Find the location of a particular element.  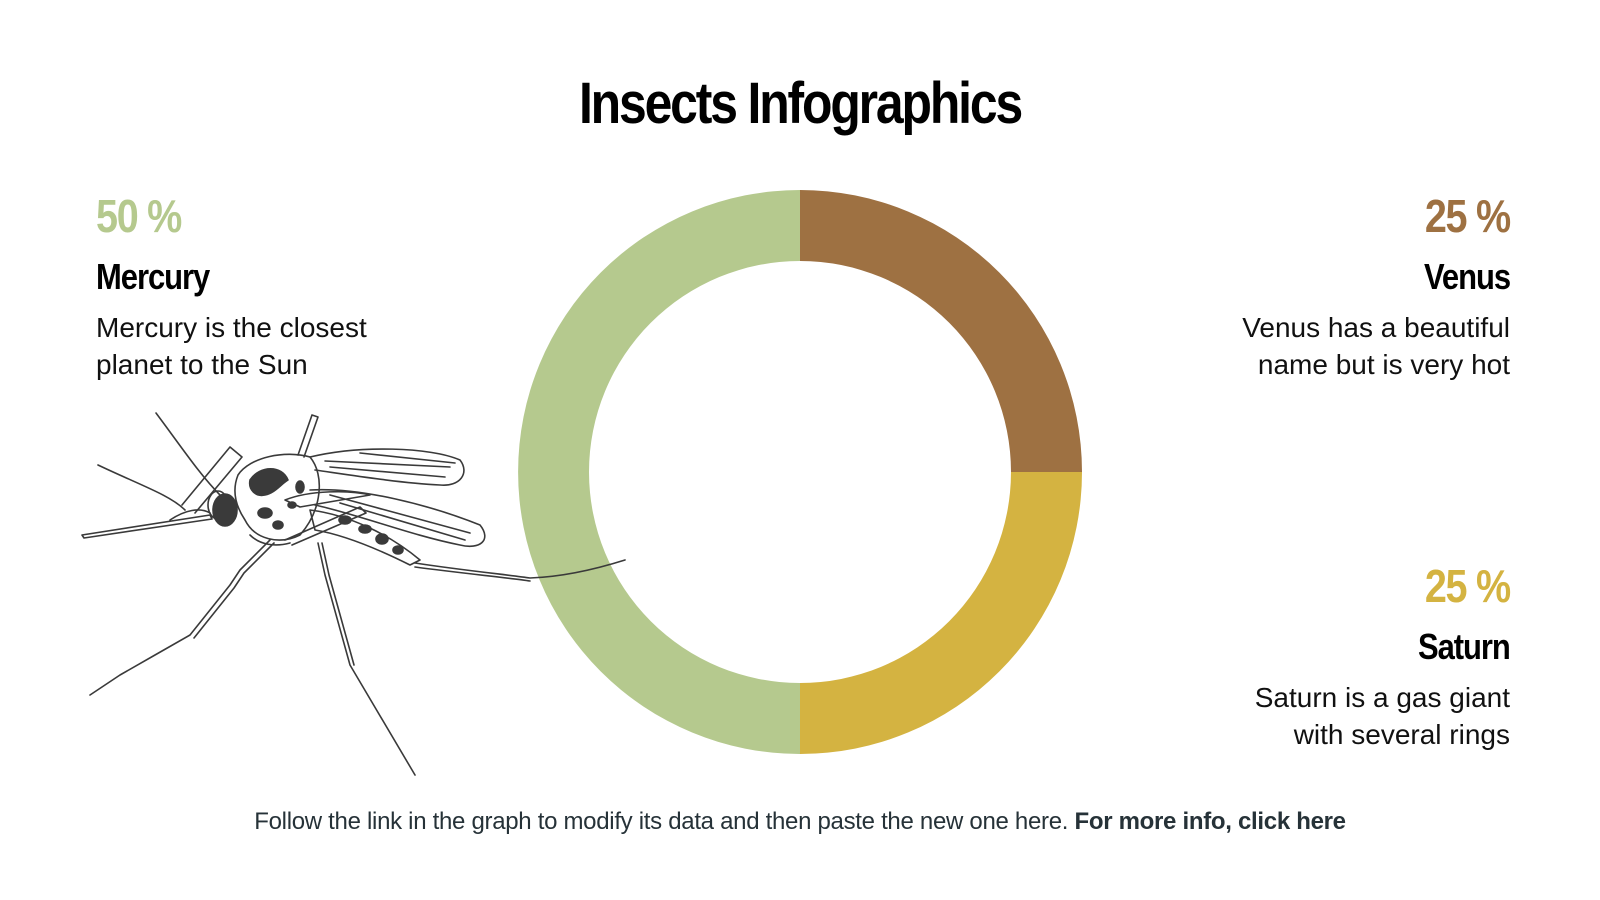

item-description: Mercury is the closest planet to the Sun is located at coordinates (231, 346).